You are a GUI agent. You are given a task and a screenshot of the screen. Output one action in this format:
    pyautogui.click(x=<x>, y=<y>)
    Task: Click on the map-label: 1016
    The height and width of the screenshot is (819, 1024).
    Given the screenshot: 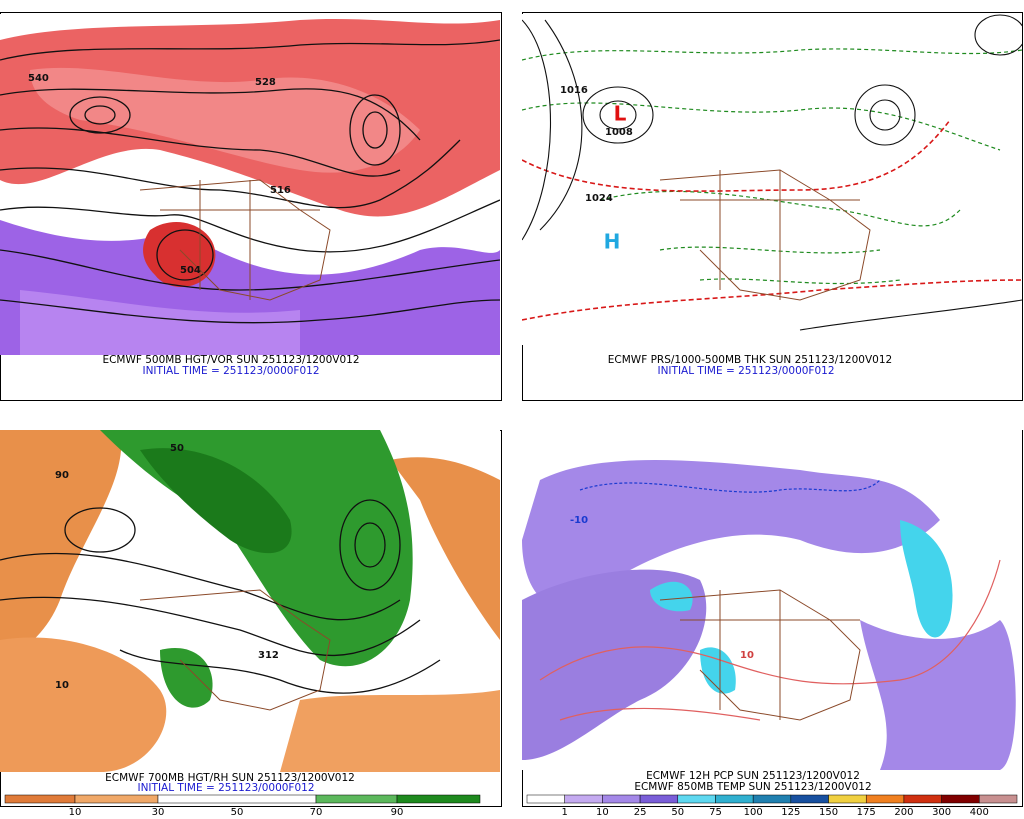 What is the action you would take?
    pyautogui.click(x=574, y=90)
    